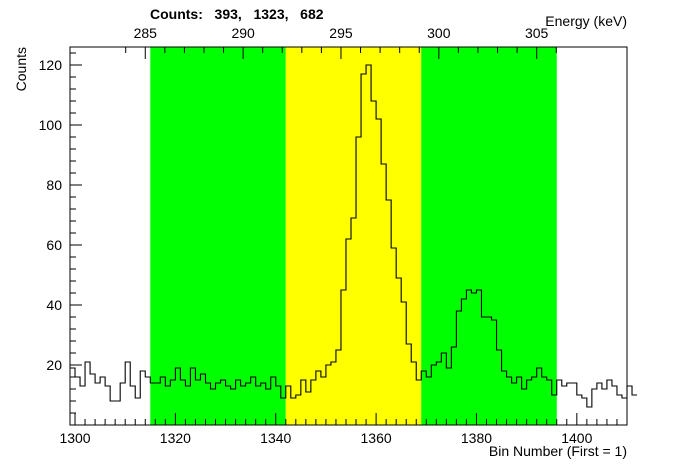 The width and height of the screenshot is (696, 472). What do you see at coordinates (376, 438) in the screenshot?
I see `x-tick-label-1360: 1360` at bounding box center [376, 438].